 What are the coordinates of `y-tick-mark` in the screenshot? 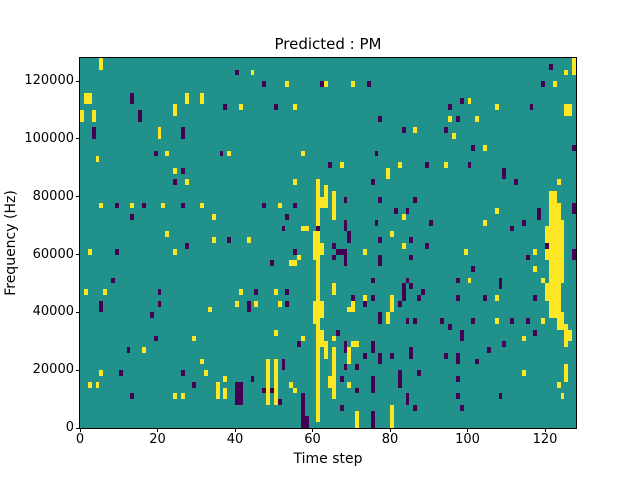 It's located at (78, 197).